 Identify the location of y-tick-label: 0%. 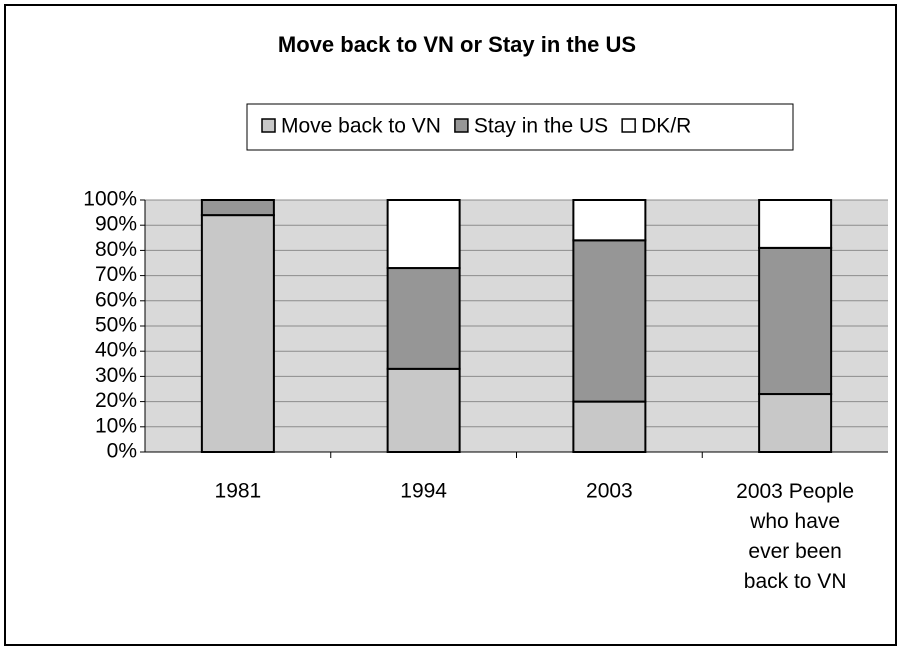
(122, 451).